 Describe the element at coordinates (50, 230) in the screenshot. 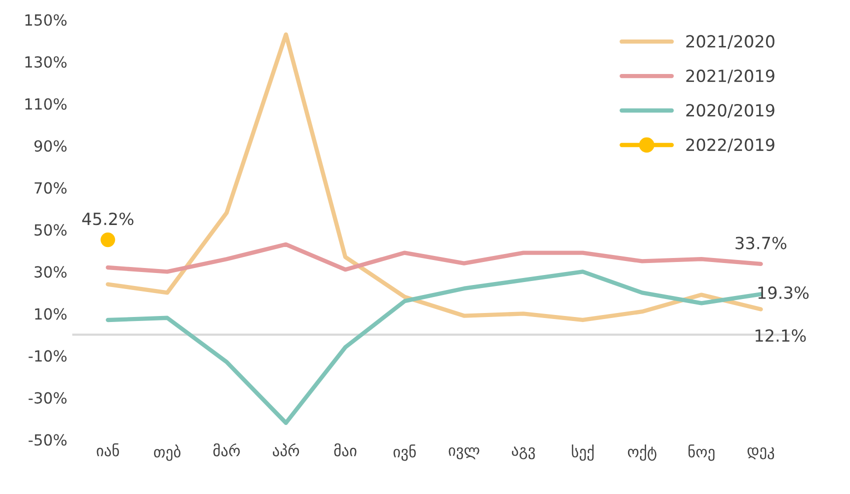

I see `y-tick-label: 50%` at that location.